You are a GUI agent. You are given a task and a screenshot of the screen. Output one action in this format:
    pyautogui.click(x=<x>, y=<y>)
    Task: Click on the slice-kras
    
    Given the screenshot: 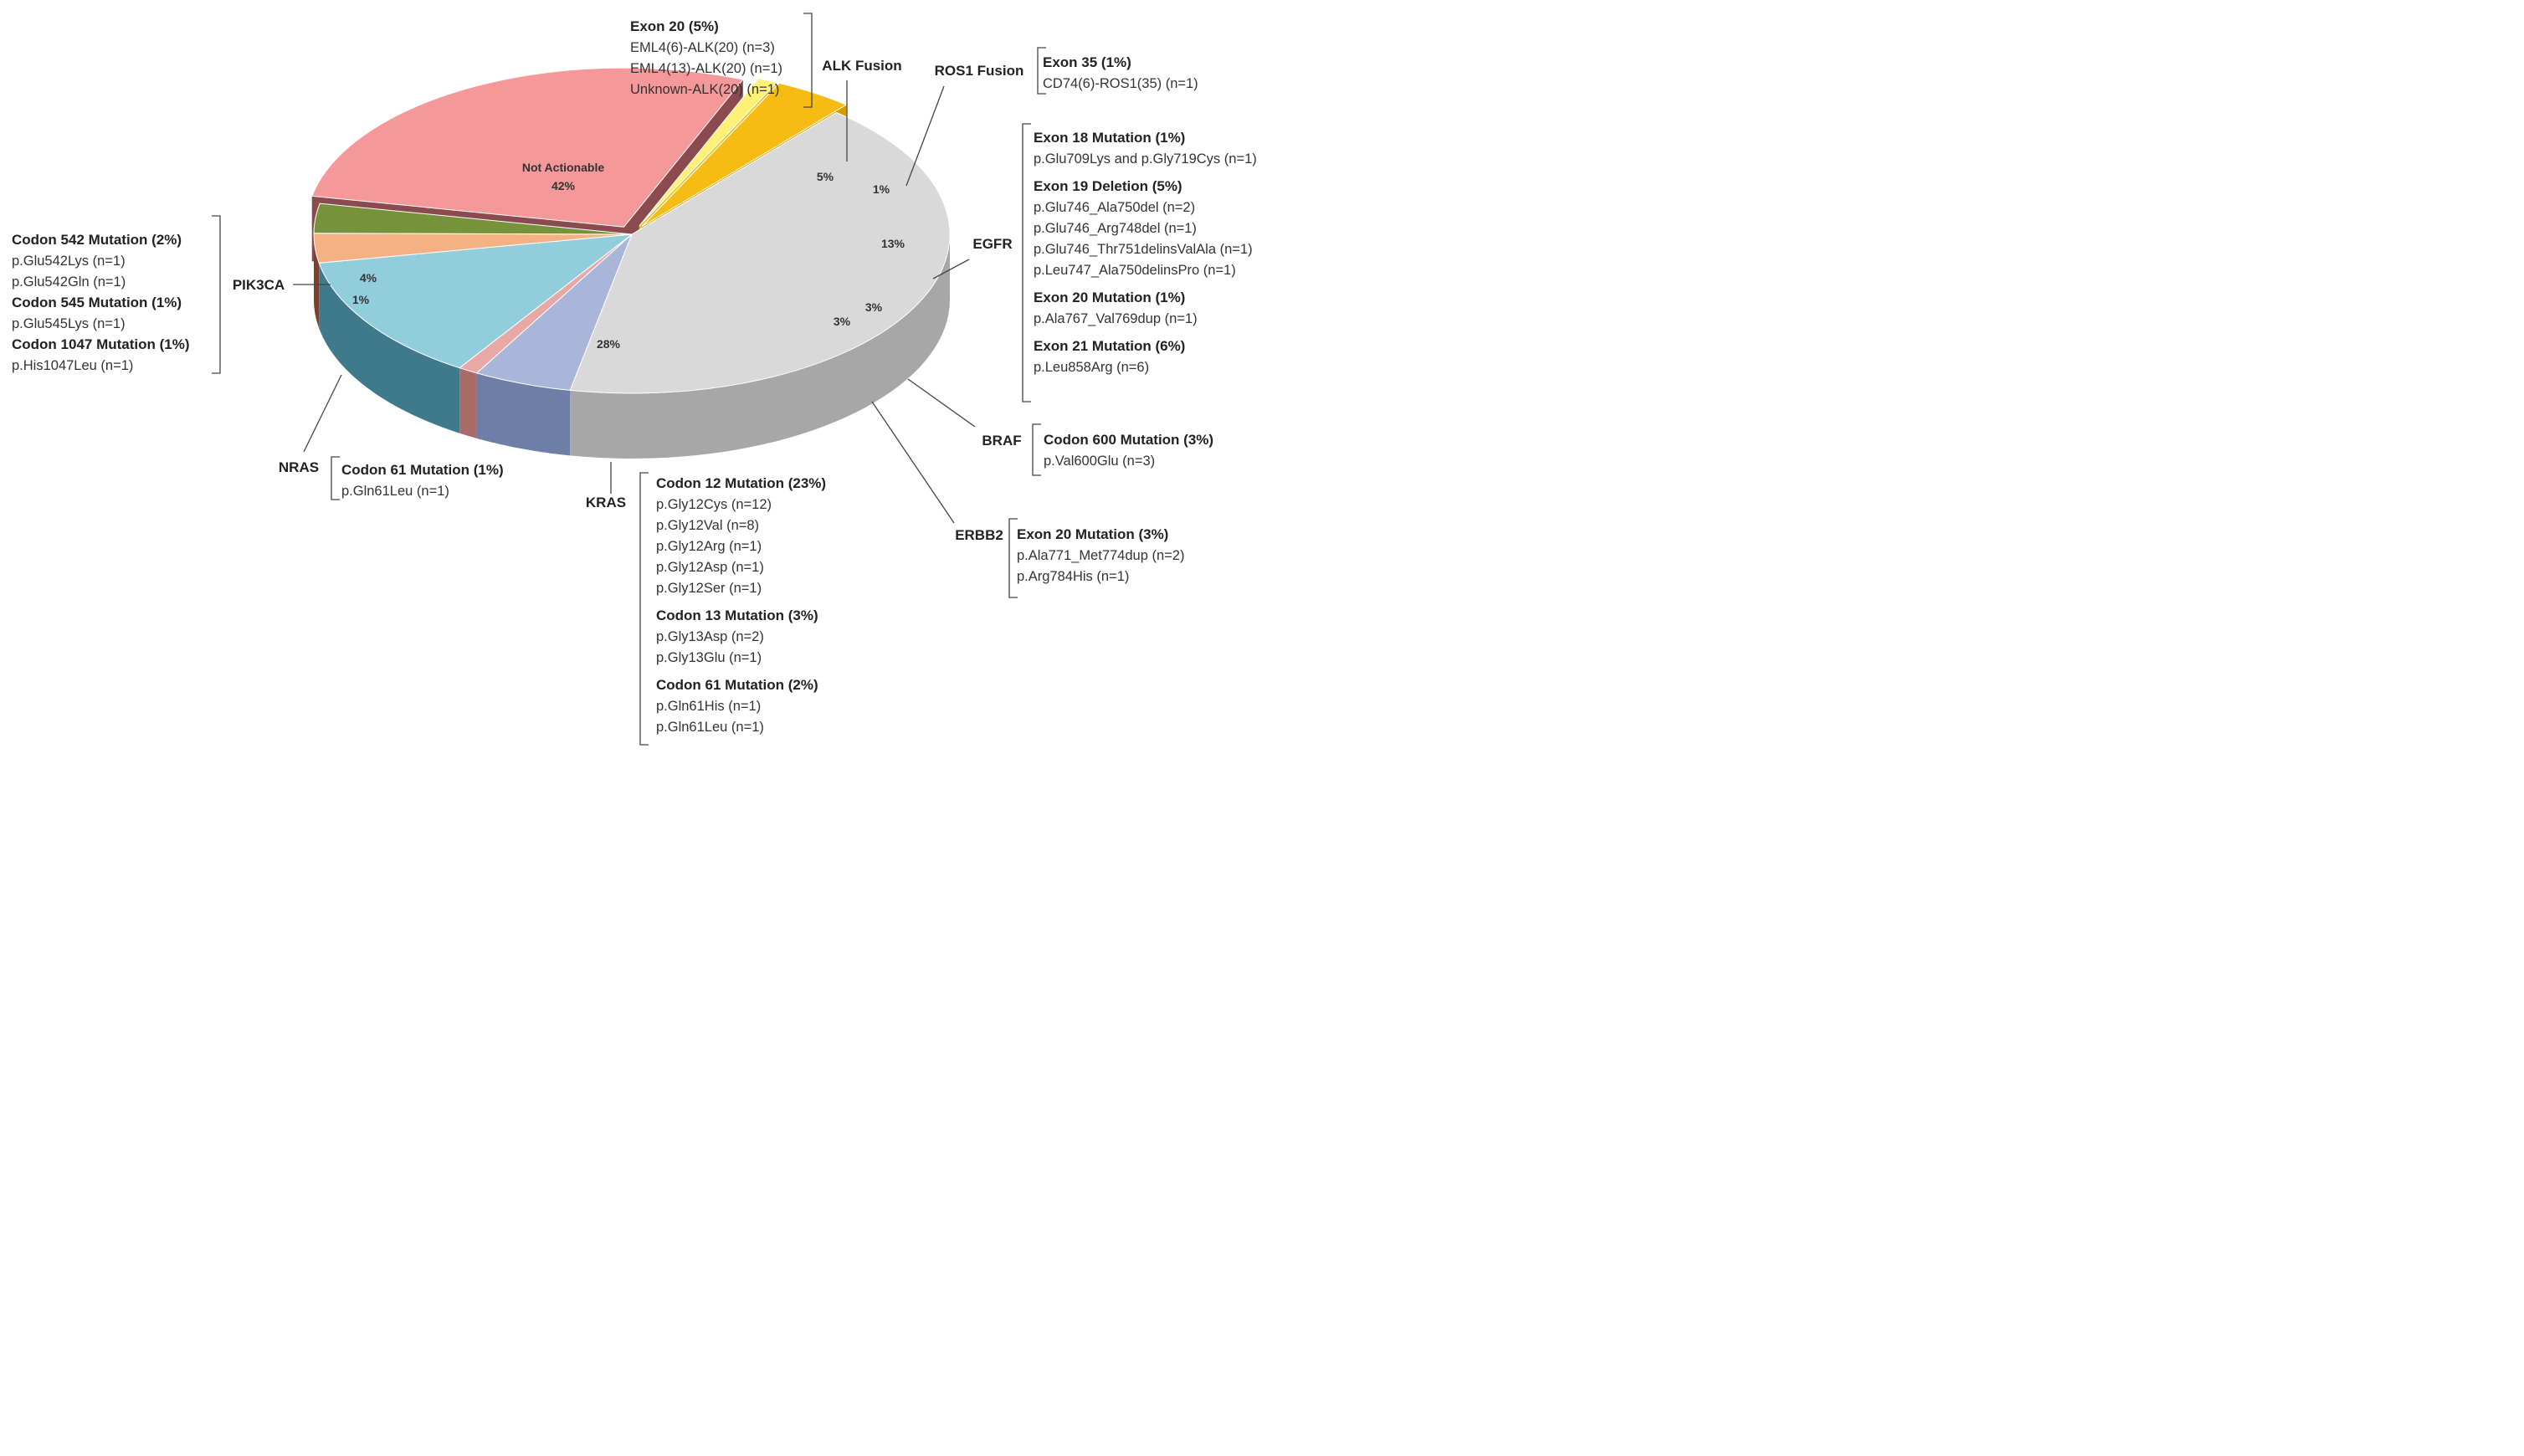 What is the action you would take?
    pyautogui.click(x=527, y=147)
    